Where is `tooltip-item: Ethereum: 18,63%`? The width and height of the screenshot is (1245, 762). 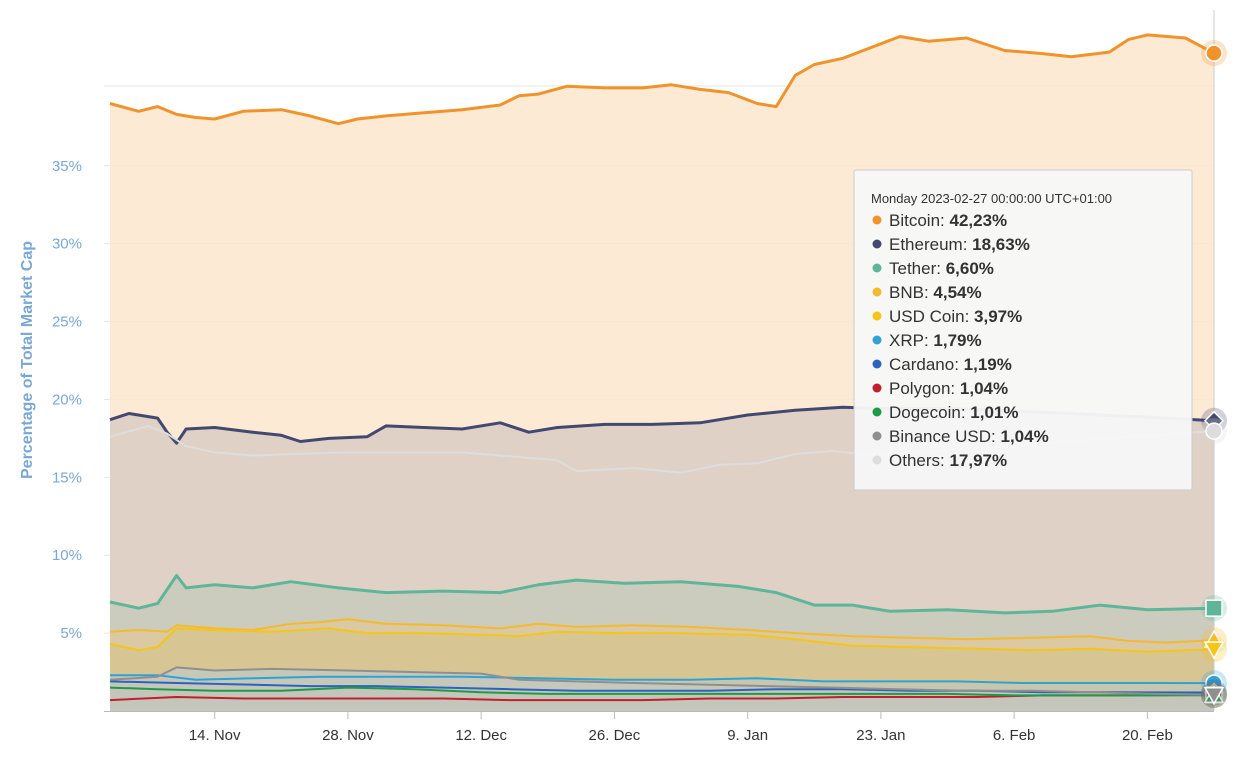
tooltip-item: Ethereum: 18,63% is located at coordinates (951, 244).